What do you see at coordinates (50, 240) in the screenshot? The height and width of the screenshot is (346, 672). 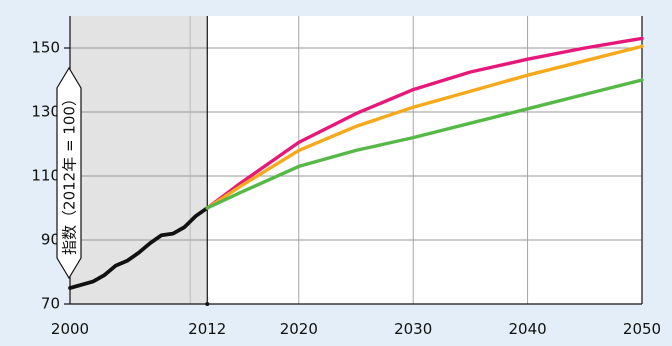 I see `y-tick-label-90: 90` at bounding box center [50, 240].